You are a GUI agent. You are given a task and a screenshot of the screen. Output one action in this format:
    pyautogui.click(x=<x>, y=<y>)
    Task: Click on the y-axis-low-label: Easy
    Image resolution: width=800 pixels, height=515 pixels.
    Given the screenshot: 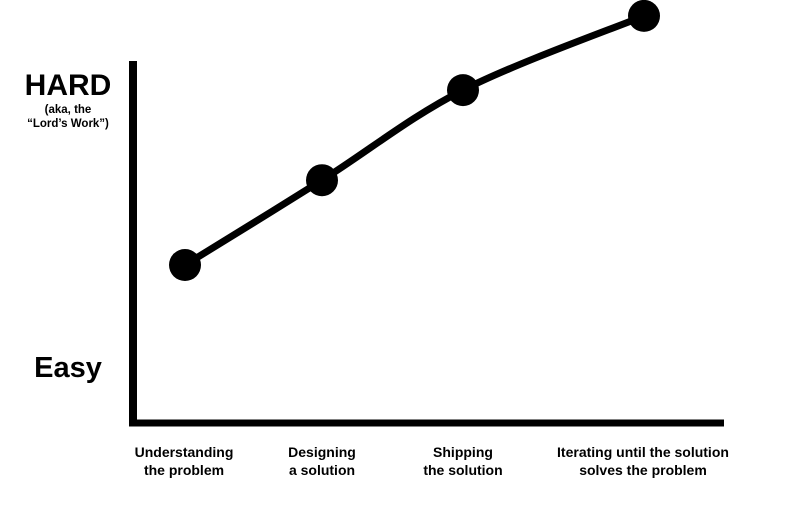 What is the action you would take?
    pyautogui.click(x=68, y=368)
    